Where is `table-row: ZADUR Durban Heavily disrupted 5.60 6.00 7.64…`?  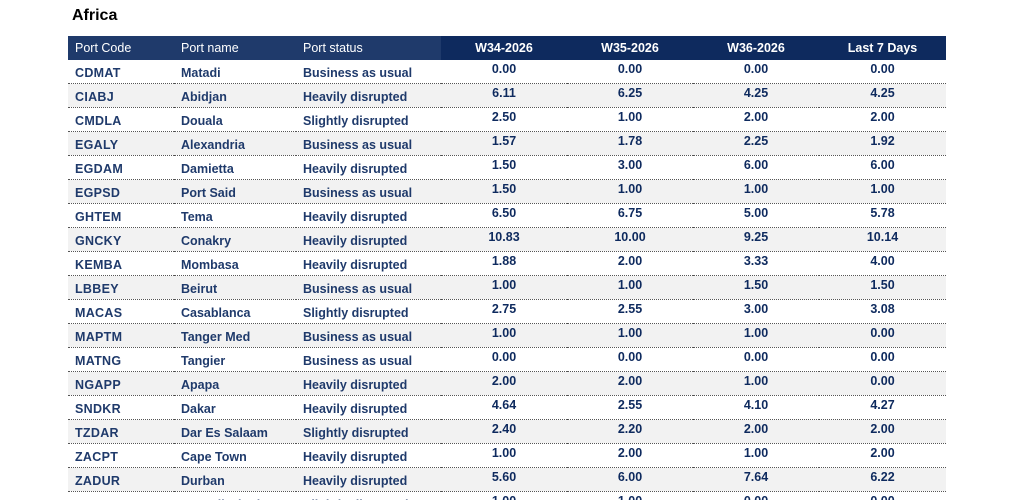
table-row: ZADUR Durban Heavily disrupted 5.60 6.00 7.64… is located at coordinates (507, 479).